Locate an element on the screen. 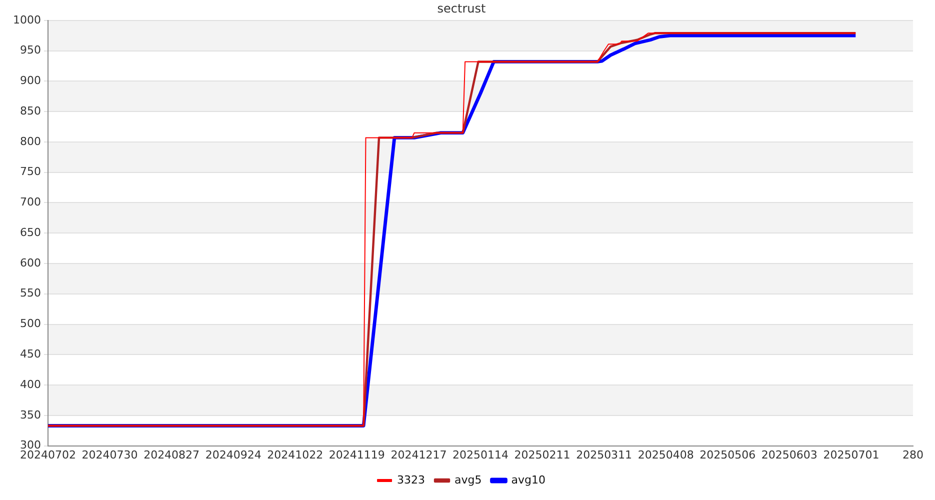 The width and height of the screenshot is (935, 500). x-tick-label: 20250211 is located at coordinates (542, 455).